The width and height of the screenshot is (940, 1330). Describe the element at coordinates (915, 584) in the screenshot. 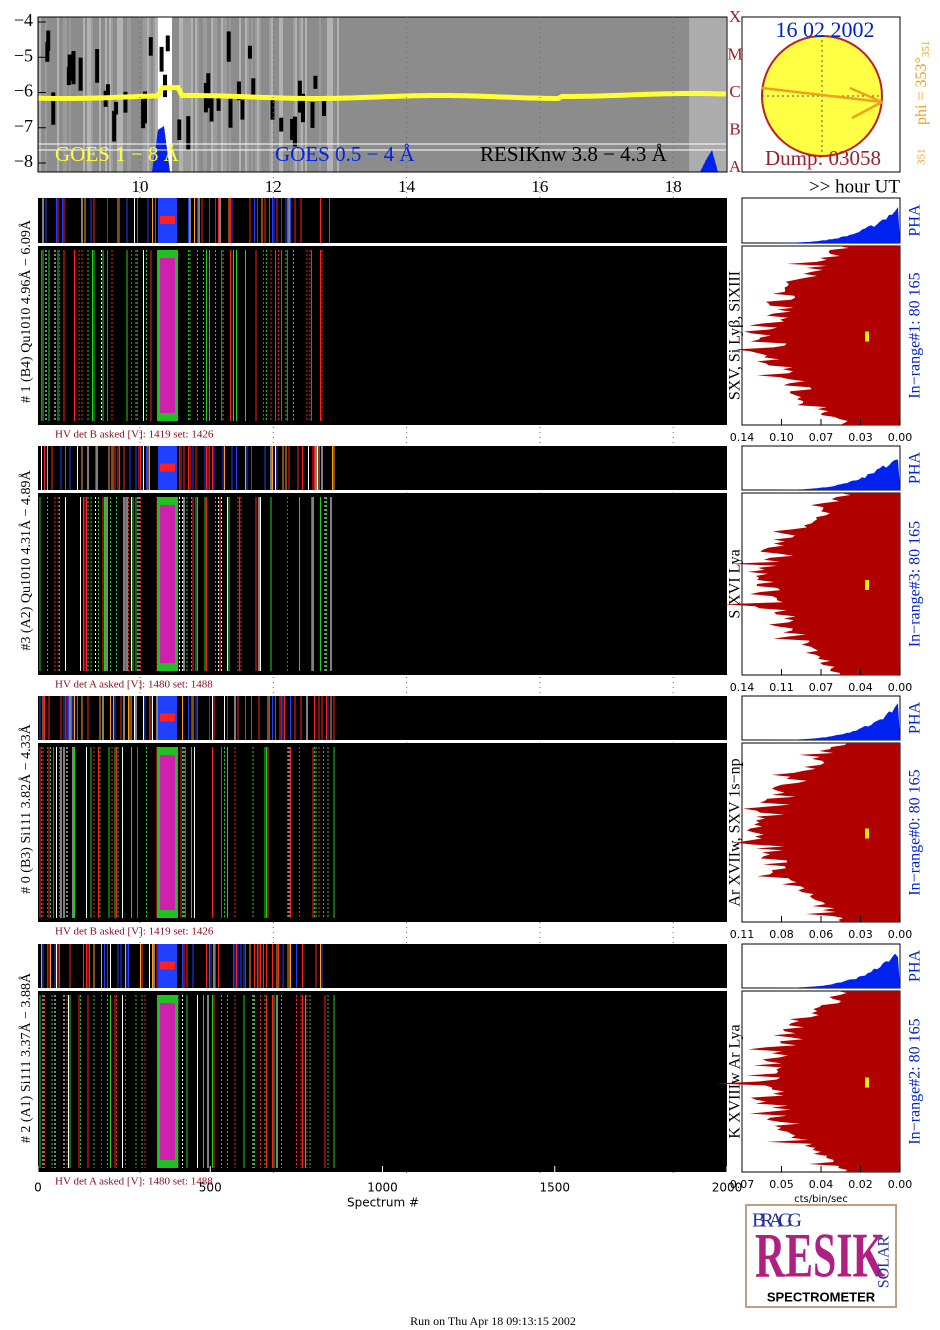

I see `range-label: In−range#3: 80 165` at that location.